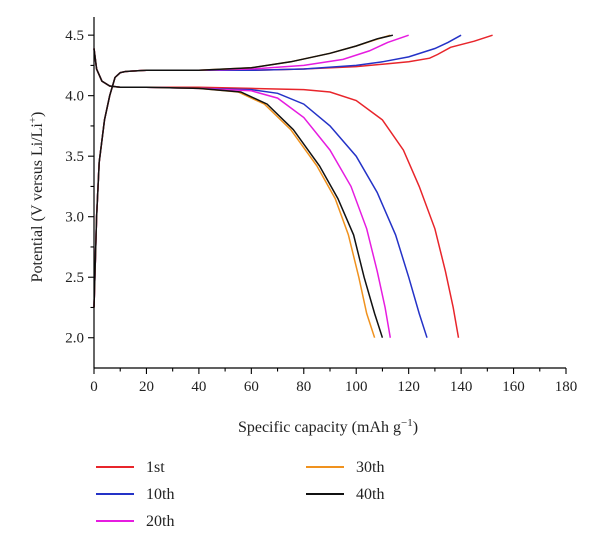 The height and width of the screenshot is (559, 600). I want to click on legend-label-5: 40th, so click(370, 494).